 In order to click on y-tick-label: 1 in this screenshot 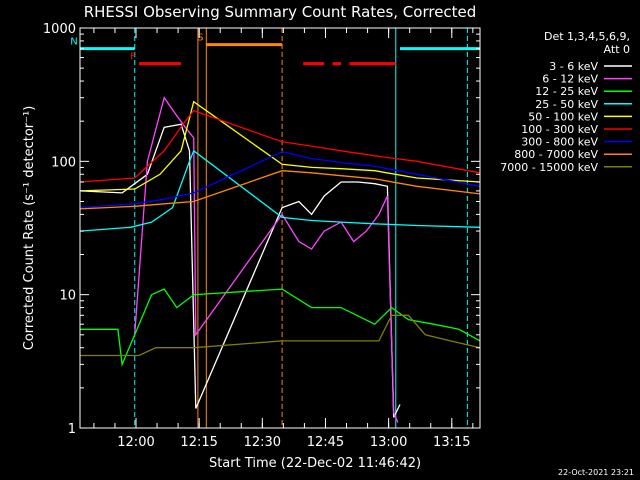, I will do `click(72, 429)`.